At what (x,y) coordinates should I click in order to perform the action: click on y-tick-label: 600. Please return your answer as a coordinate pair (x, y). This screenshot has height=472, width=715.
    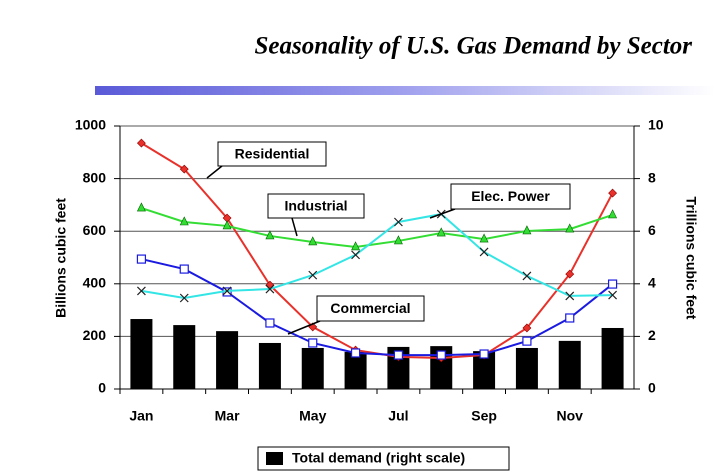
    Looking at the image, I should click on (95, 230).